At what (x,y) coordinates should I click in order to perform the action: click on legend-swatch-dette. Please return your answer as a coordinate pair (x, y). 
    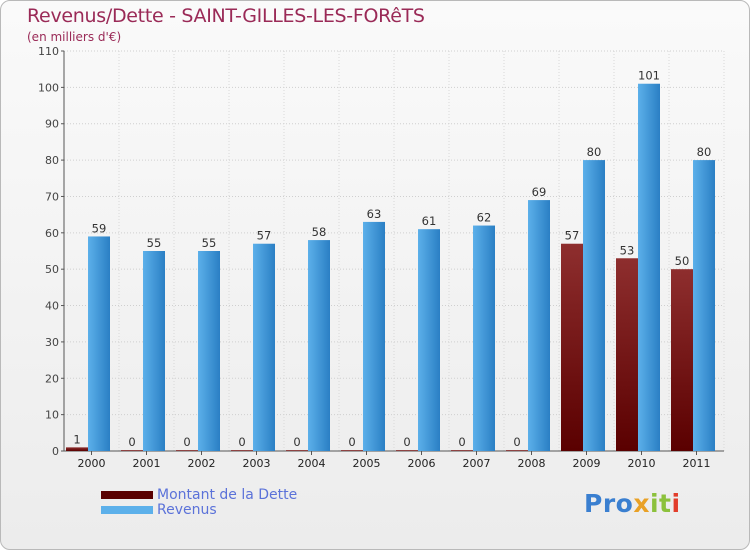
    Looking at the image, I should click on (127, 494).